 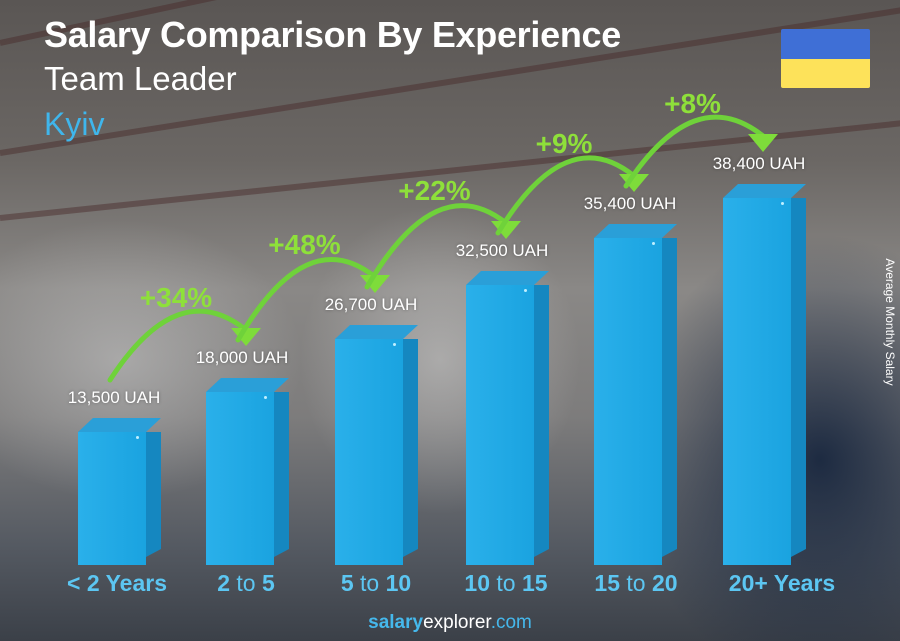 What do you see at coordinates (140, 78) in the screenshot?
I see `job-title: Team Leader` at bounding box center [140, 78].